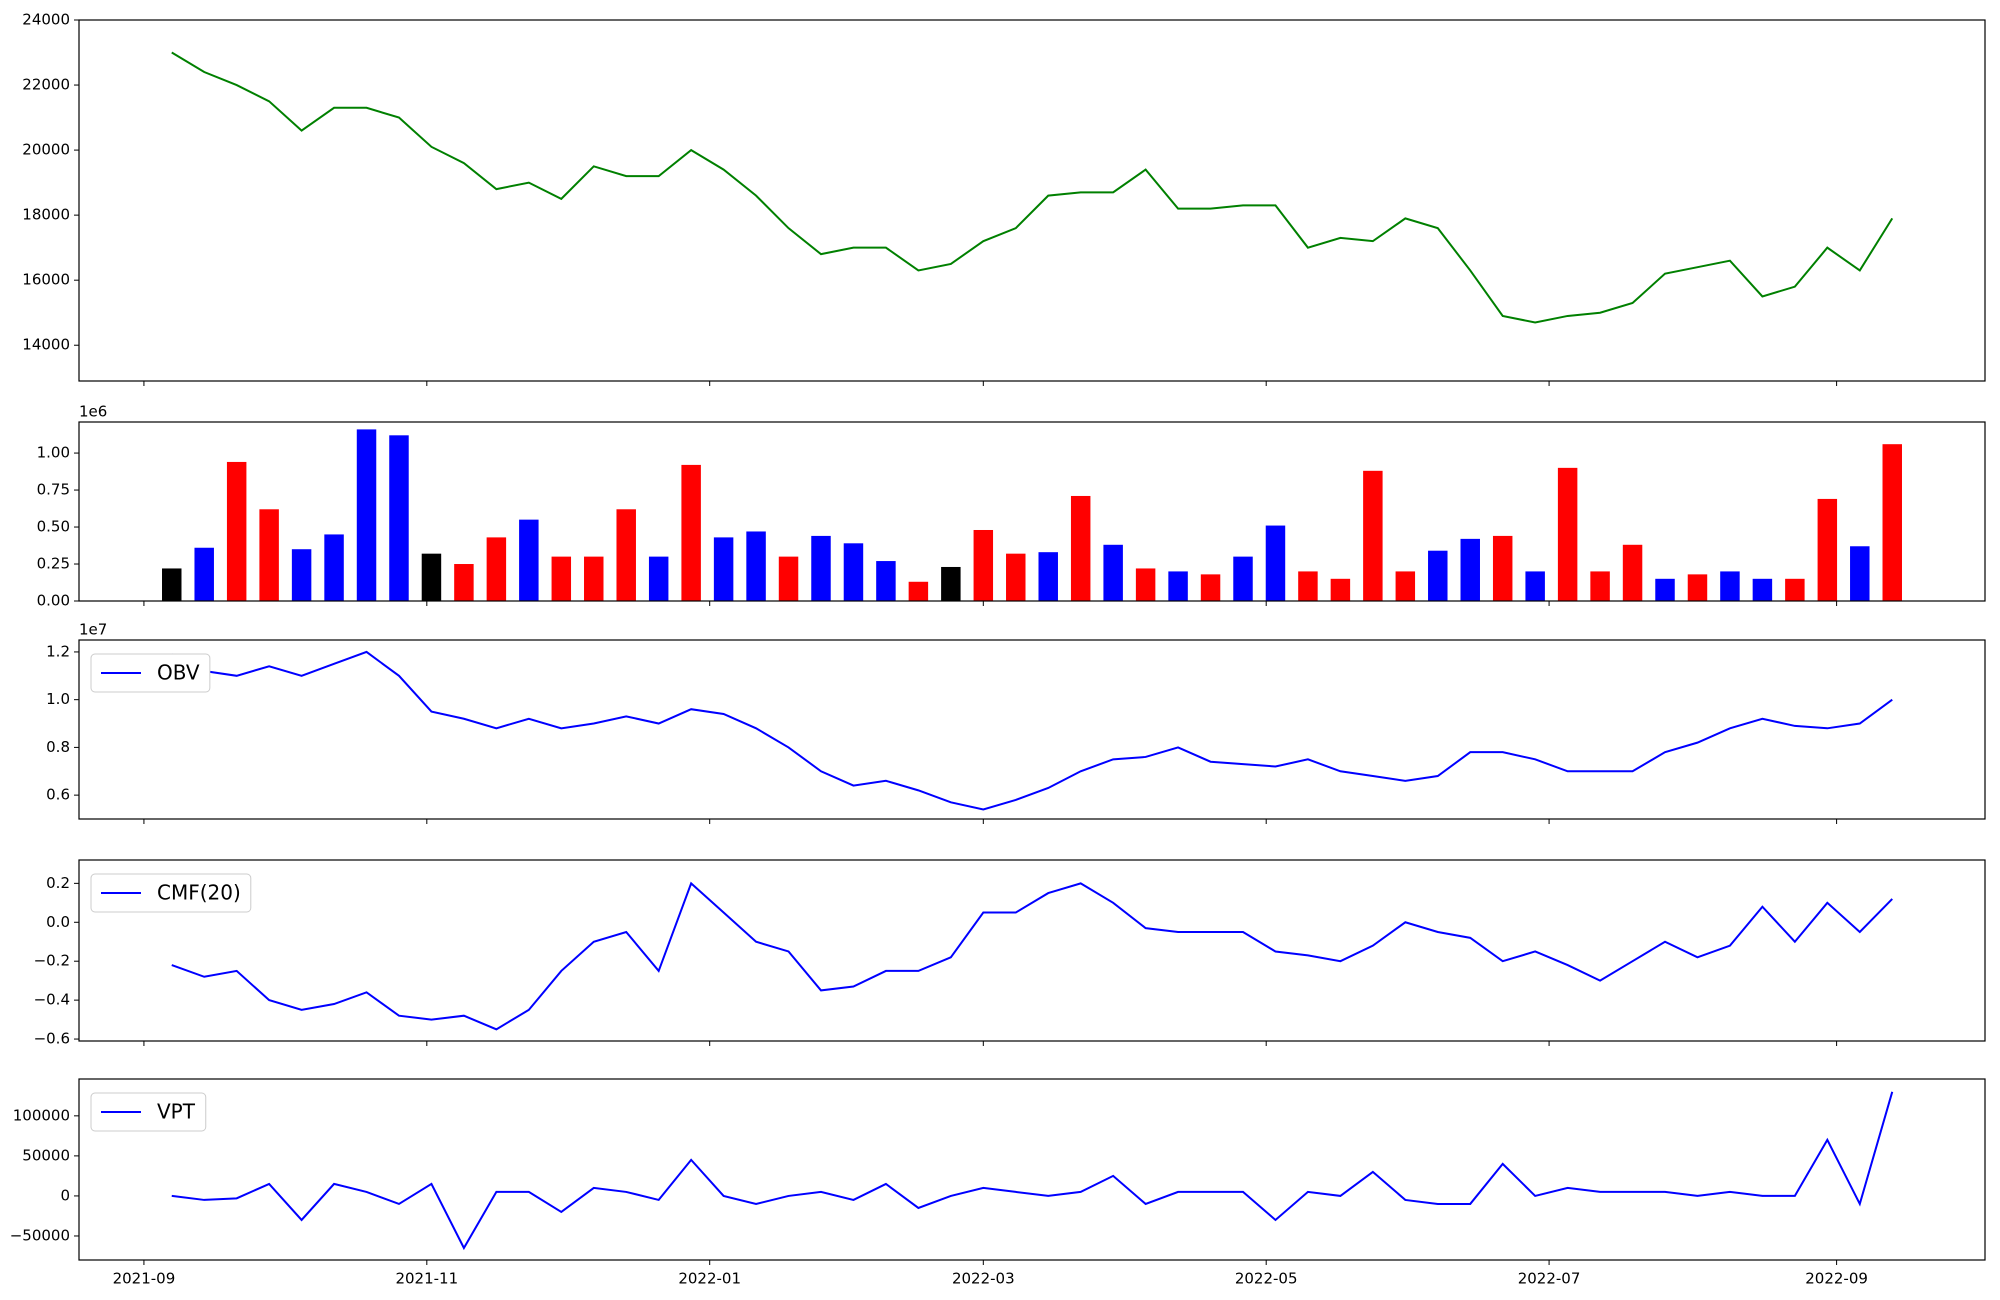 This screenshot has height=1300, width=2000. I want to click on y-tick-label: 0.0, so click(58, 922).